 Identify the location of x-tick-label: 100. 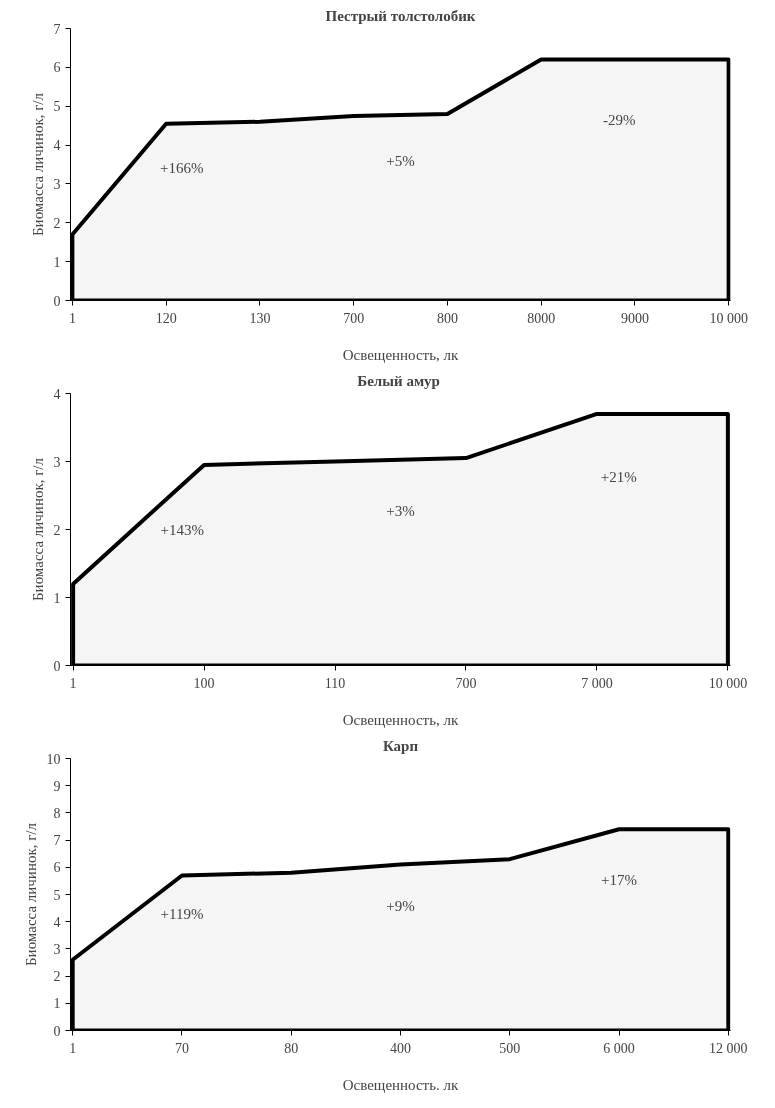
(204, 683).